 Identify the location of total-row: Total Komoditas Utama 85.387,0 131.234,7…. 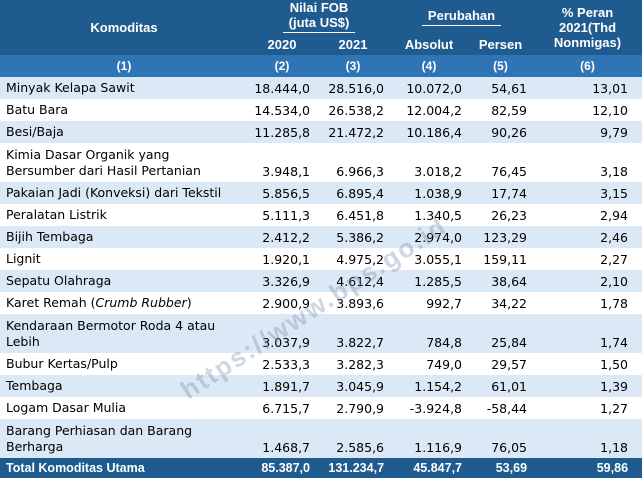
(321, 468).